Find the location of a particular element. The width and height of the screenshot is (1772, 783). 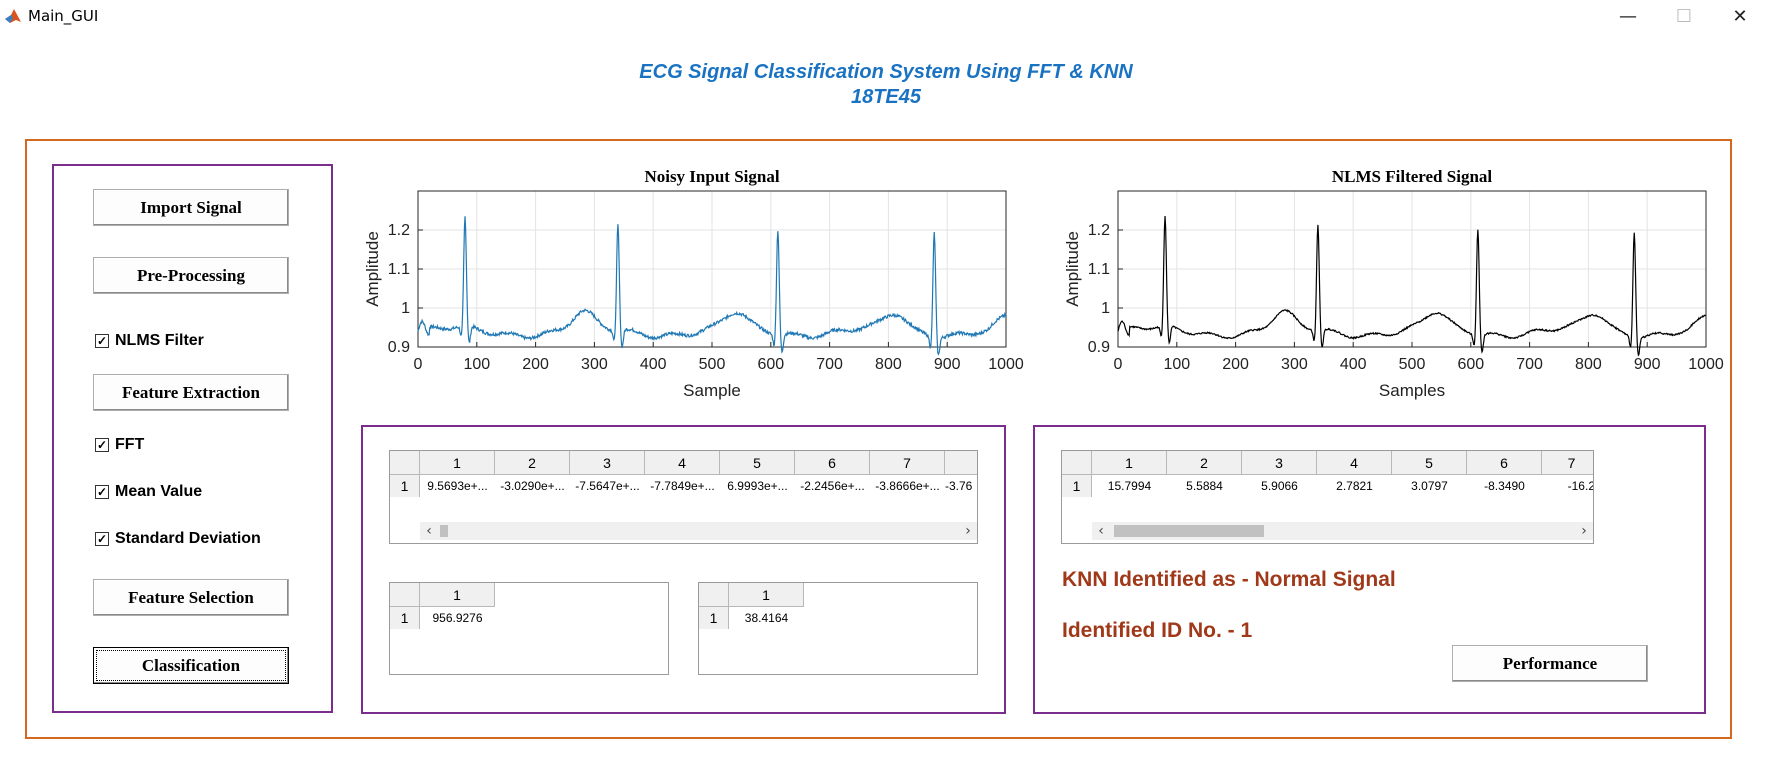

feature-selection-button: Feature Selection is located at coordinates (191, 597).